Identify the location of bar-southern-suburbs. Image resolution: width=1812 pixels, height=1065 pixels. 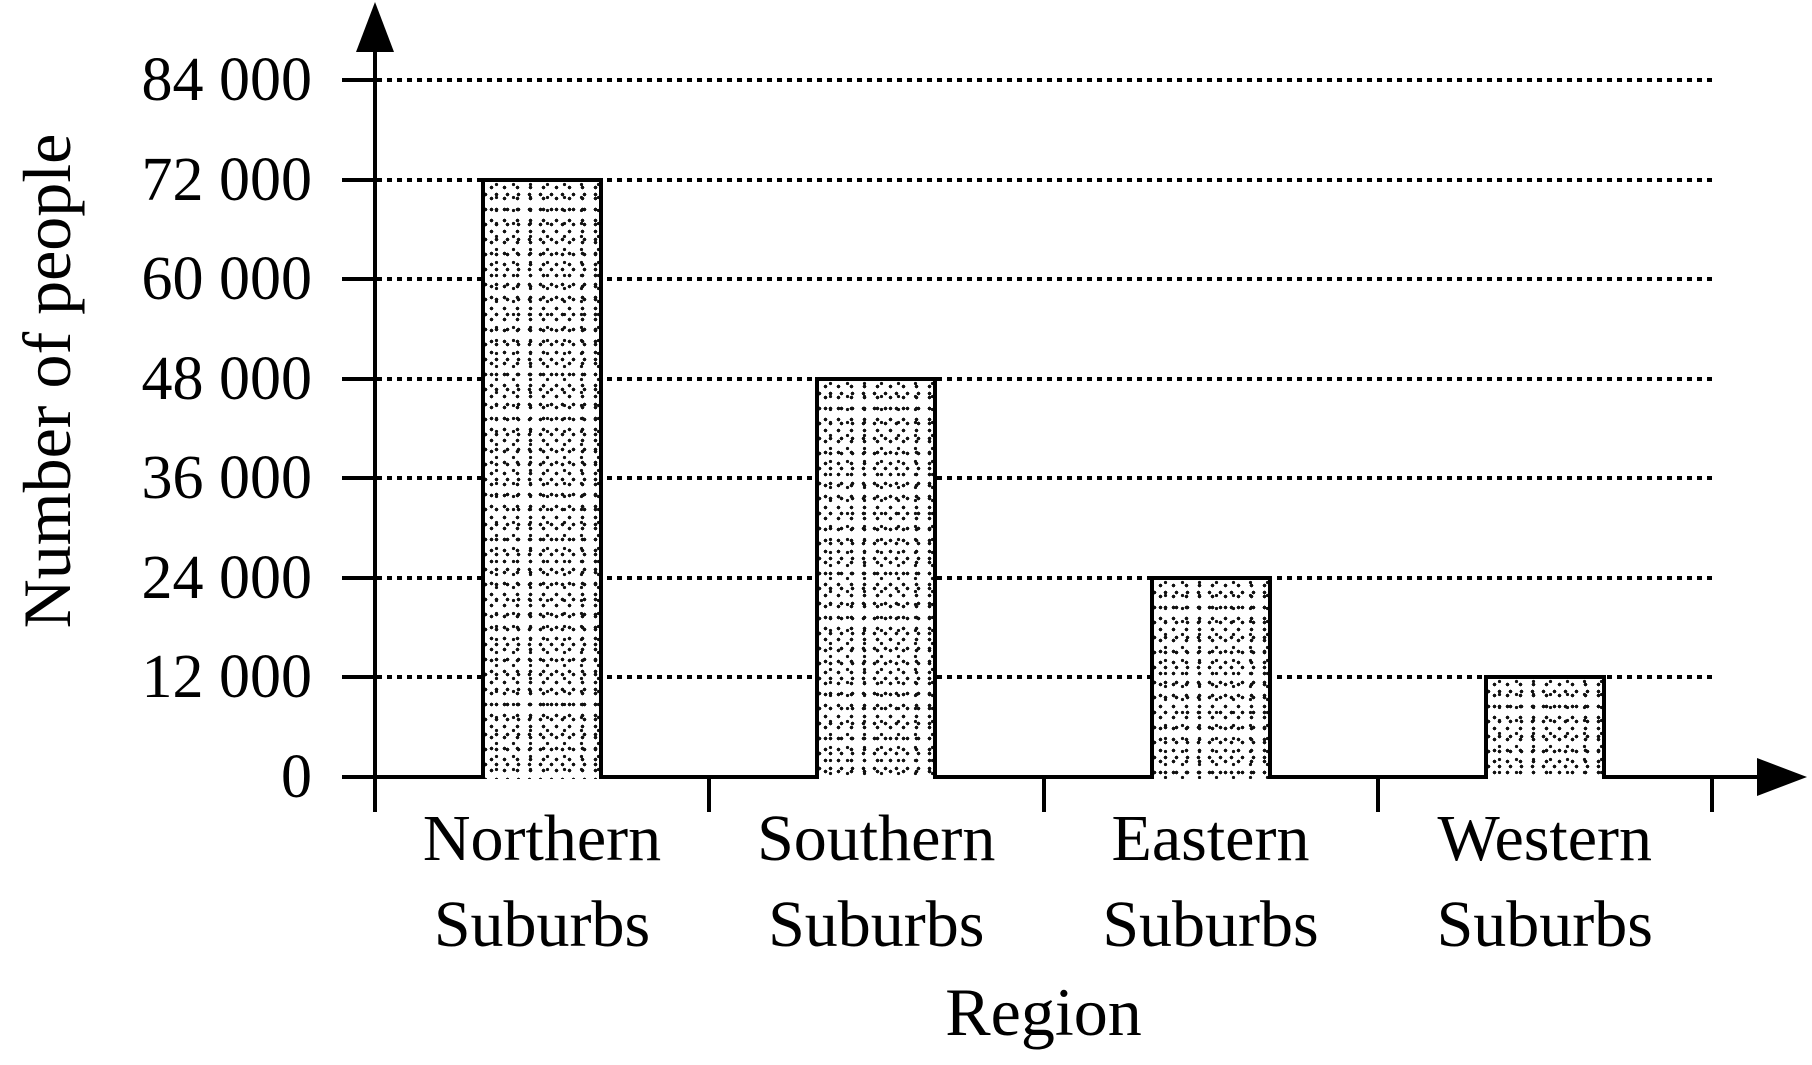
(876, 577).